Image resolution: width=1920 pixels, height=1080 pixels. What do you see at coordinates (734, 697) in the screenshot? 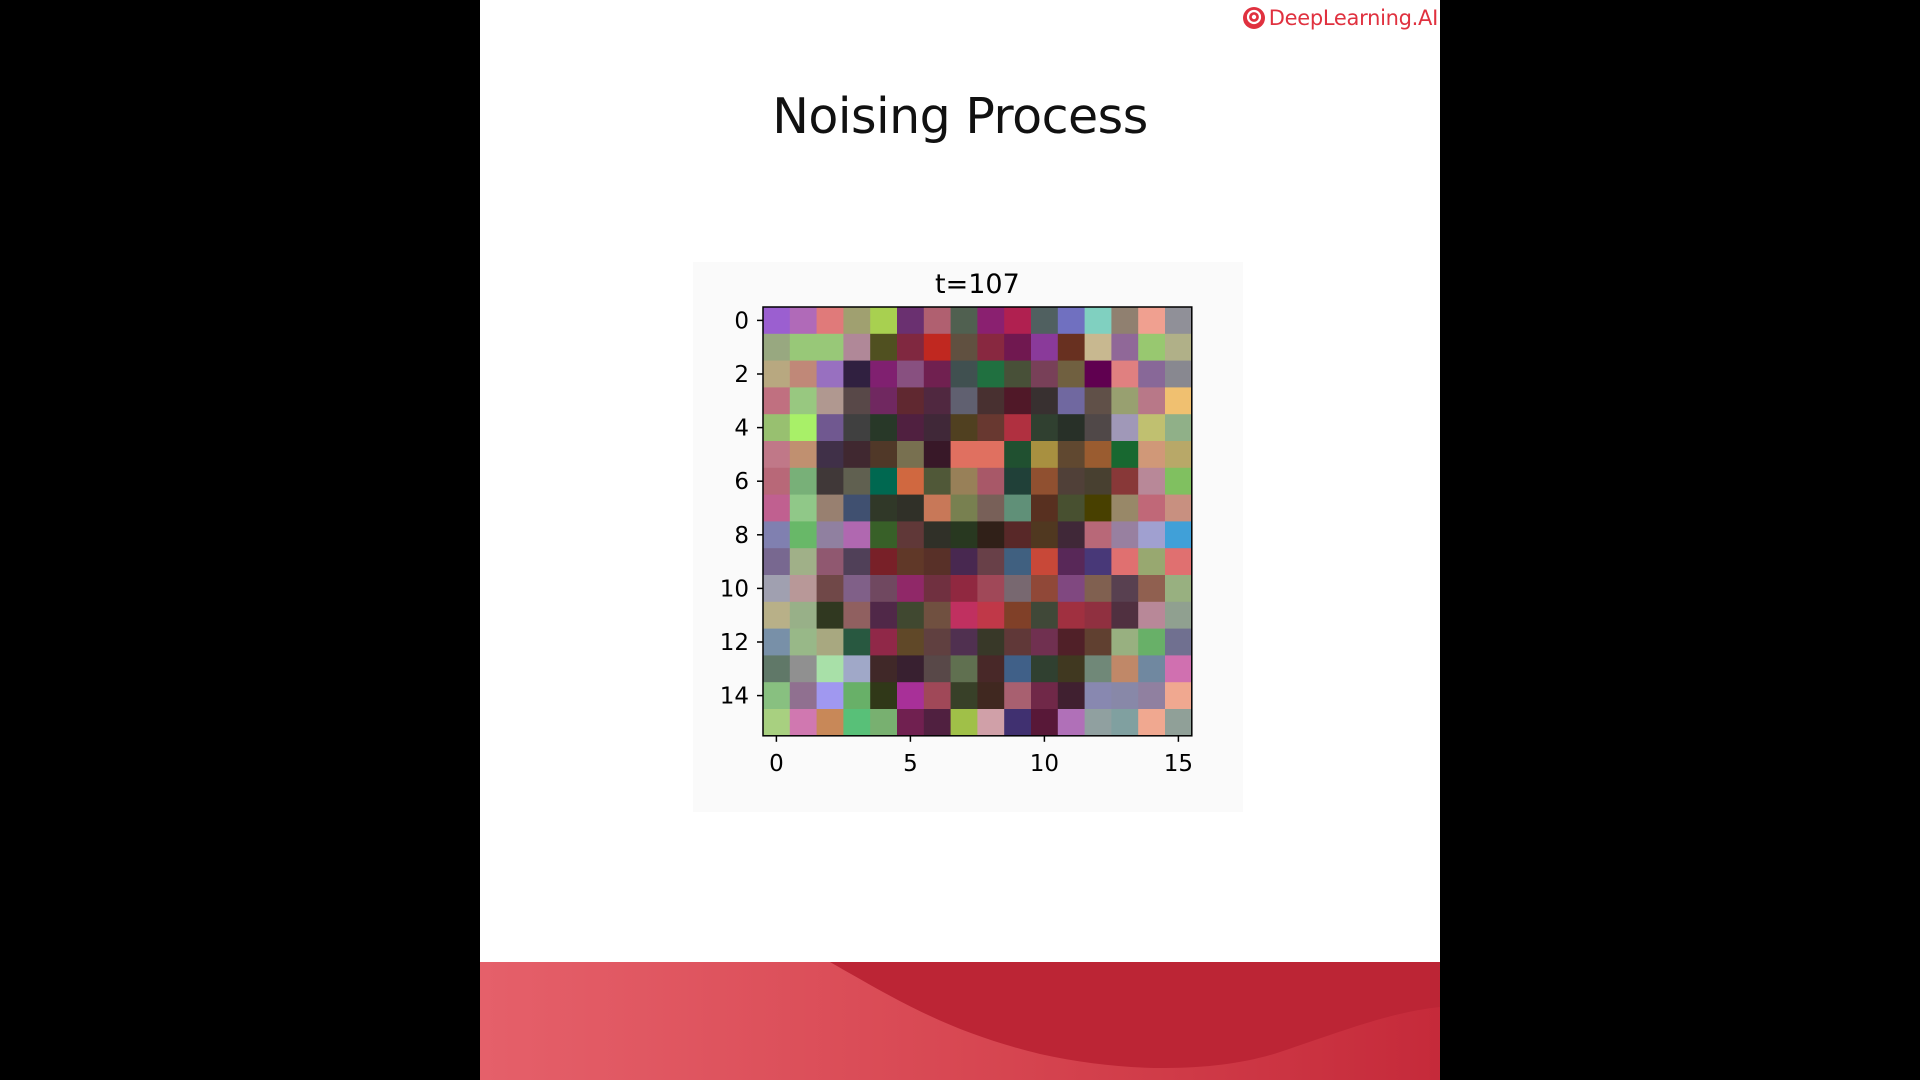
I see `y-tick-label: 14` at bounding box center [734, 697].